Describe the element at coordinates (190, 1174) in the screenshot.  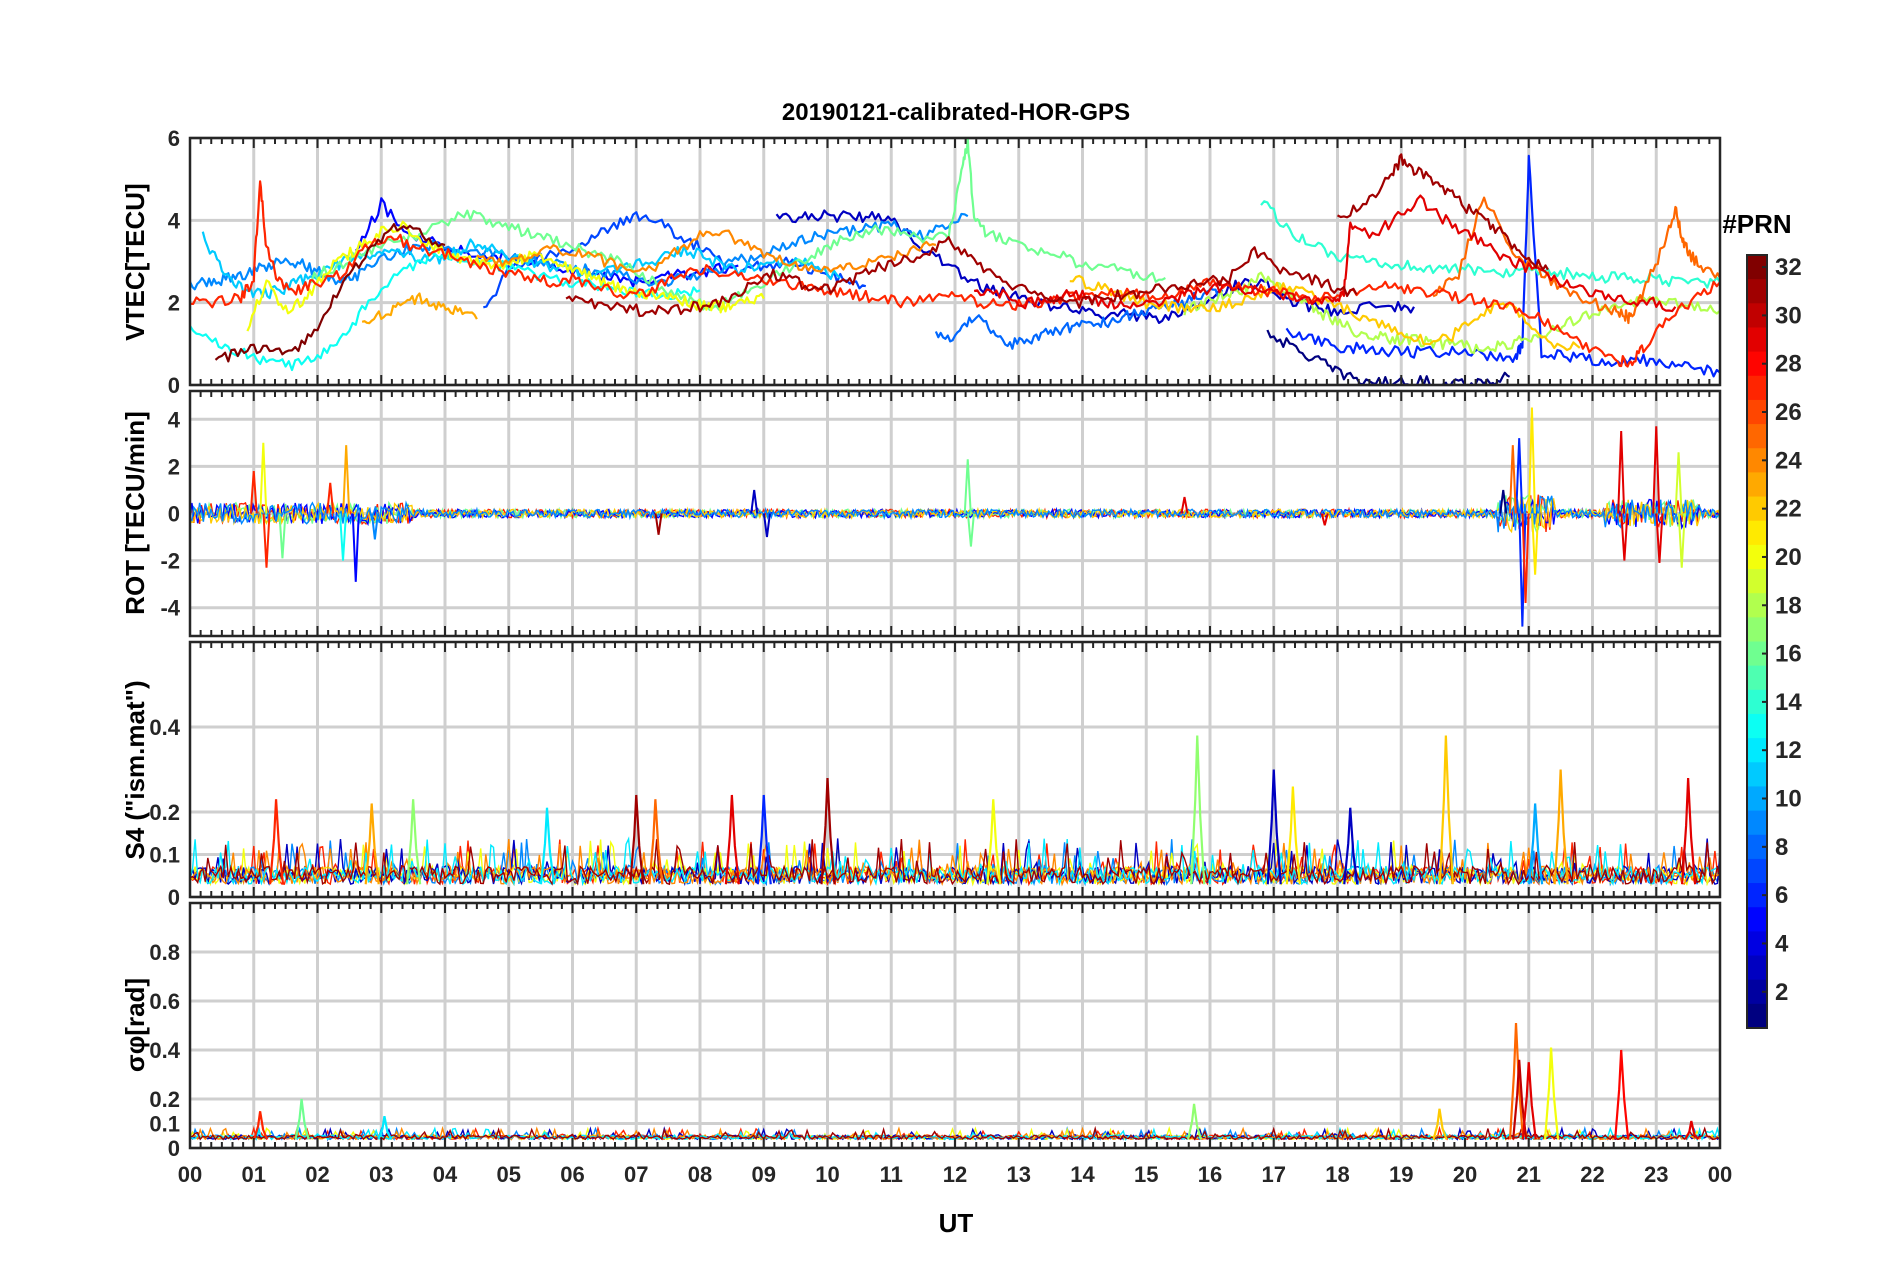
I see `x-tick-label: 00` at that location.